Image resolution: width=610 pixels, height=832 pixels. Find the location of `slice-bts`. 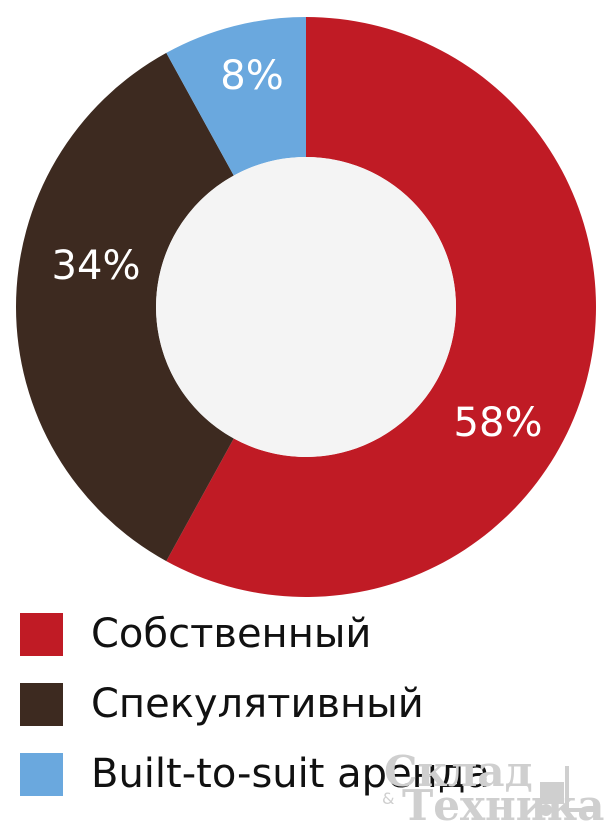

slice-bts is located at coordinates (236, 96).